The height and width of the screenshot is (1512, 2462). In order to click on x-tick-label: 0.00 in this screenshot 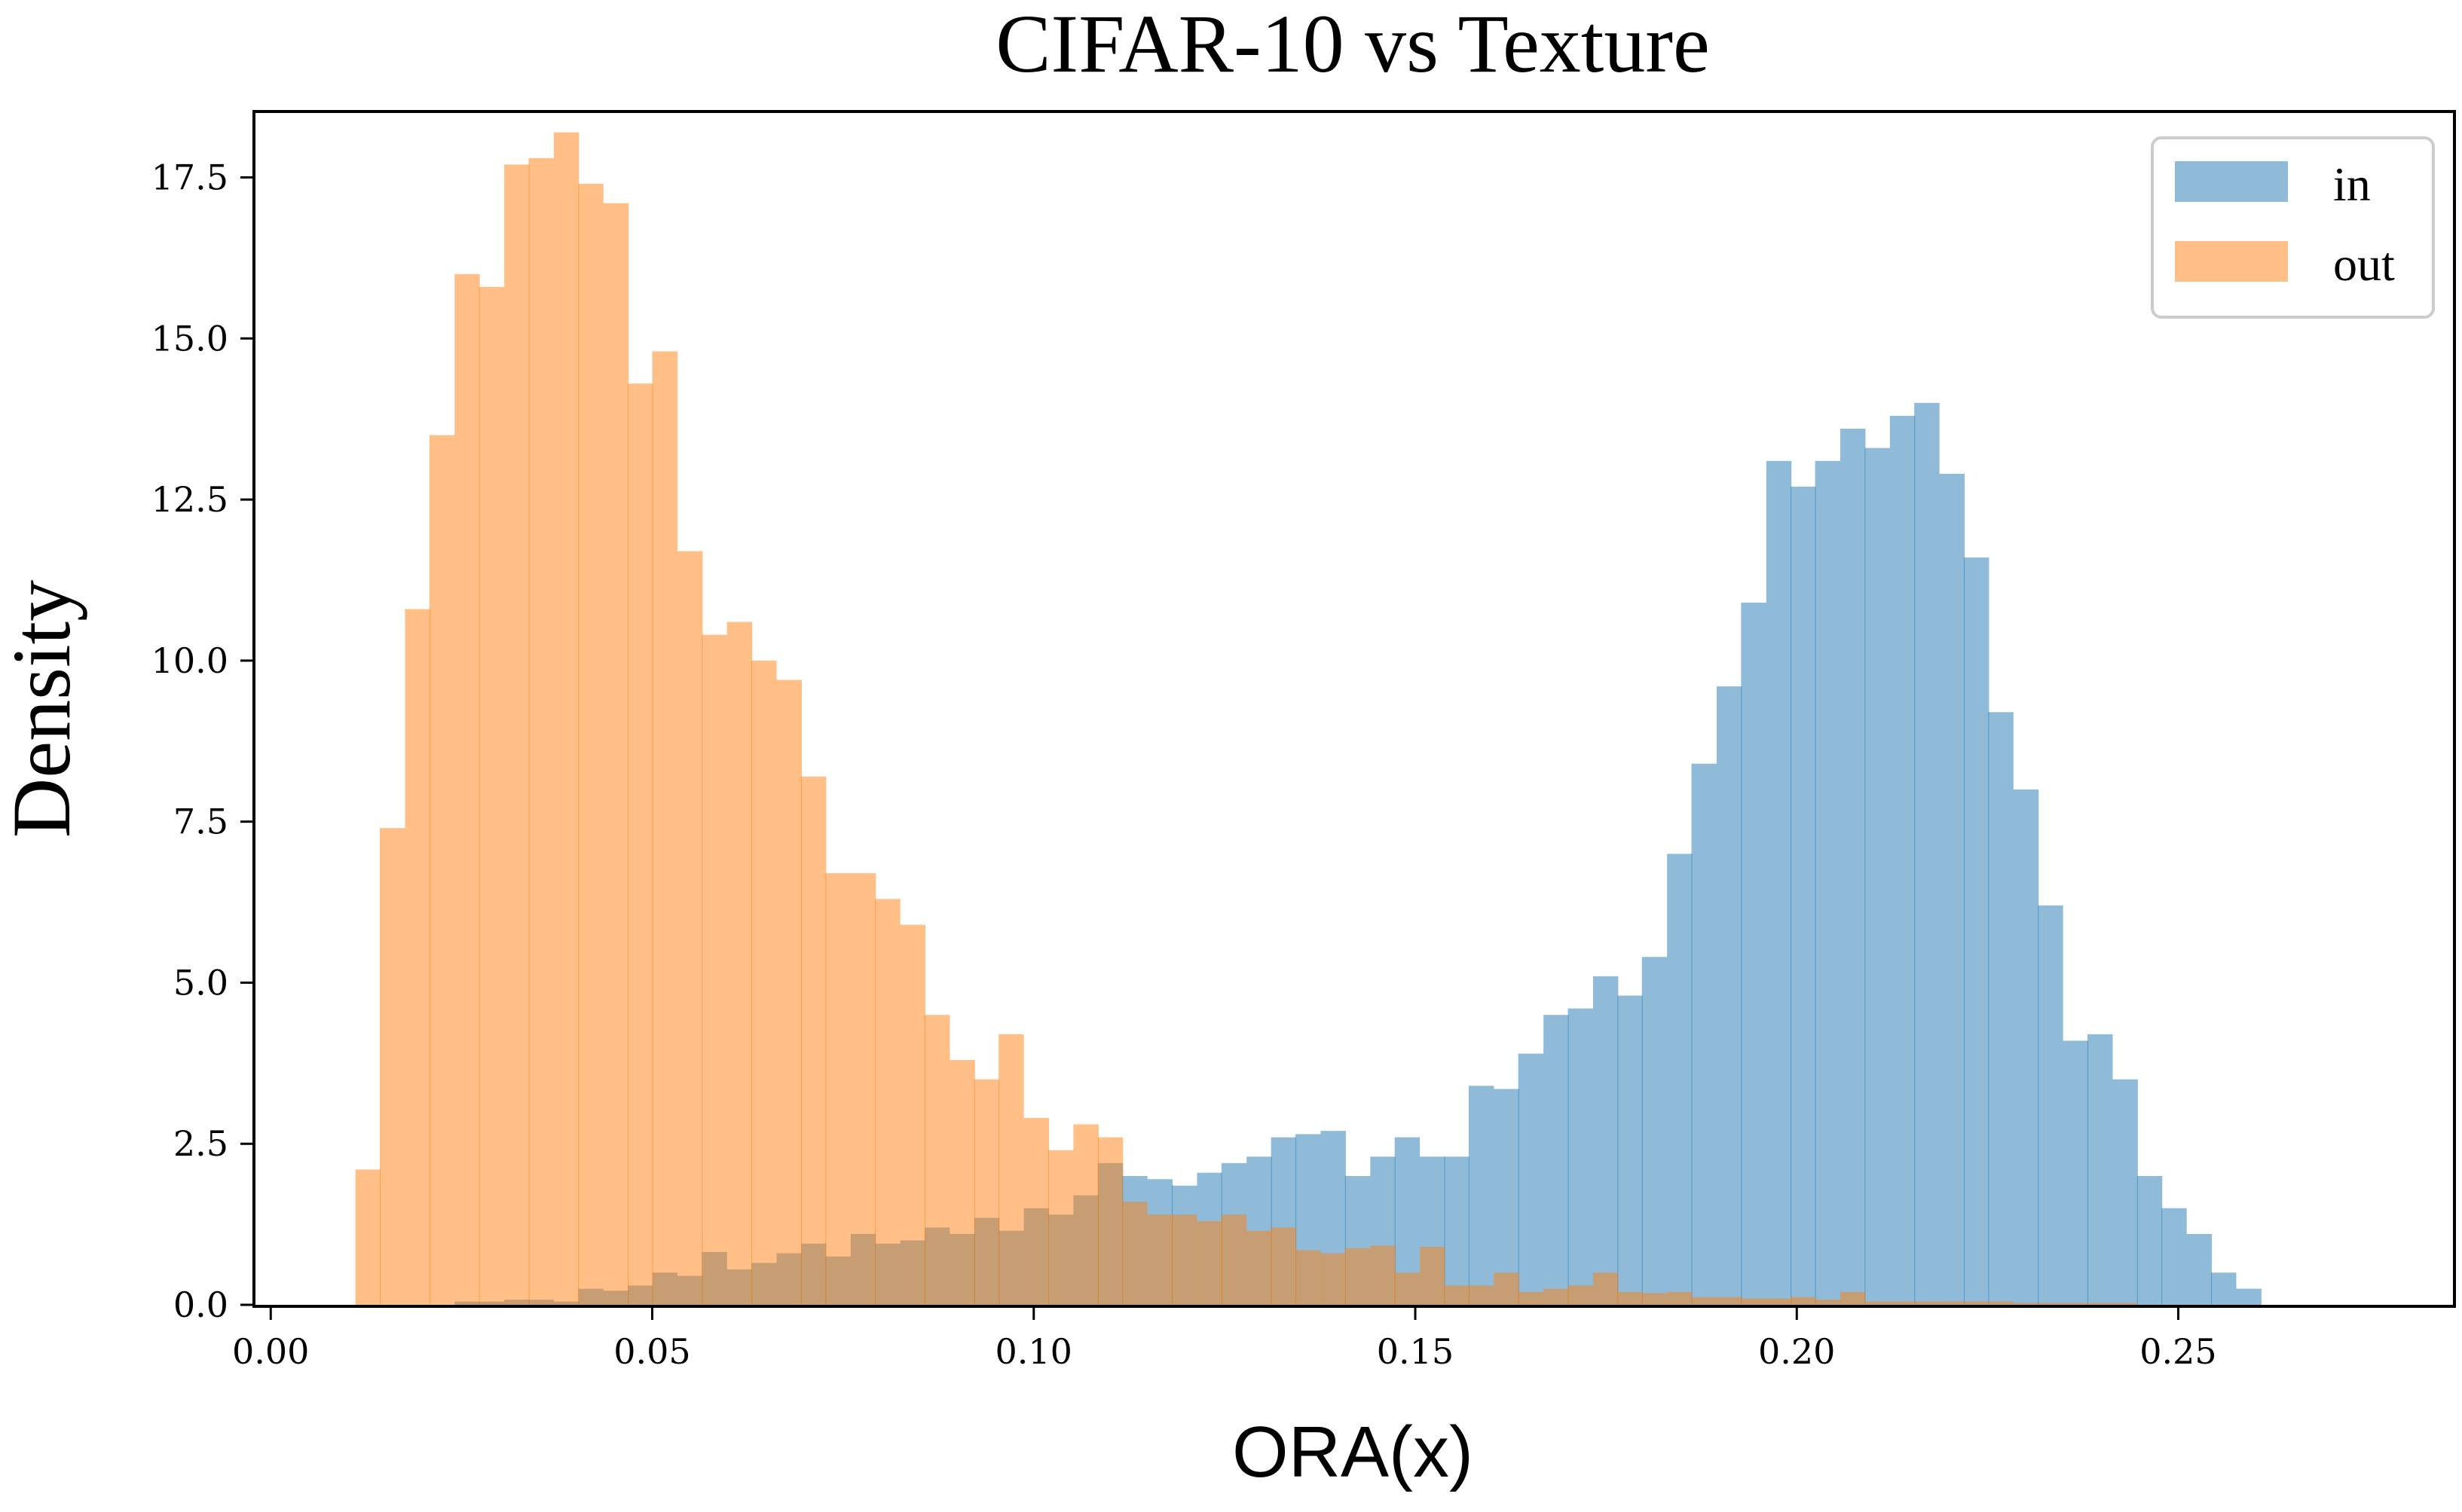, I will do `click(270, 1351)`.